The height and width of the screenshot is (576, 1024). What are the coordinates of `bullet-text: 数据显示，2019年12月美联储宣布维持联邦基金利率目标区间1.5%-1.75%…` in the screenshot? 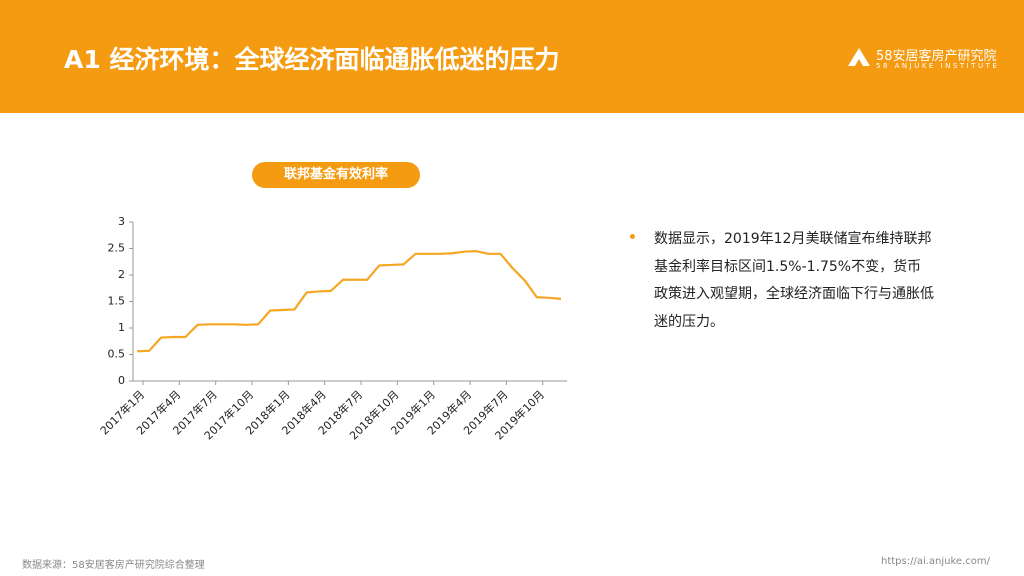 It's located at (794, 280).